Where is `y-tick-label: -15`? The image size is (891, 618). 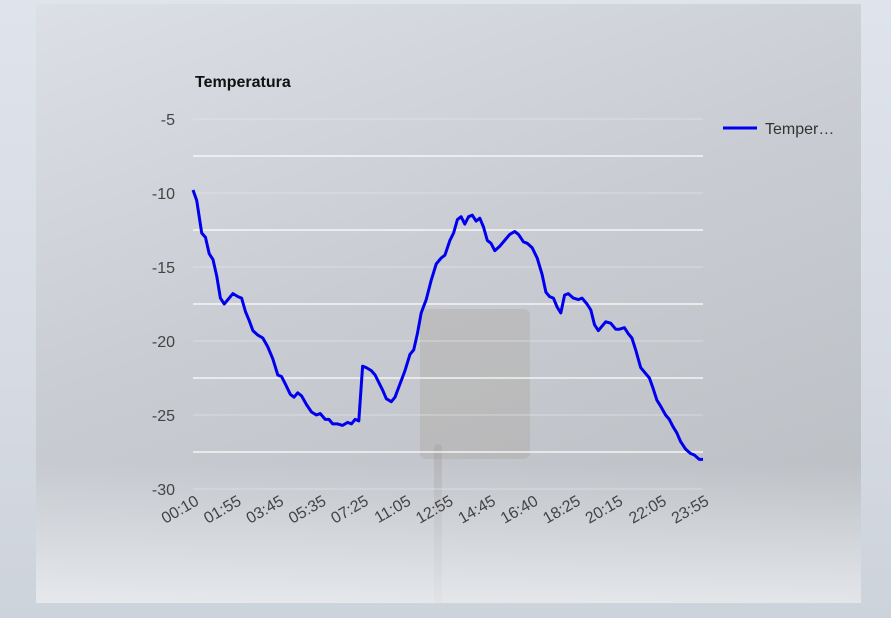 y-tick-label: -15 is located at coordinates (163, 268).